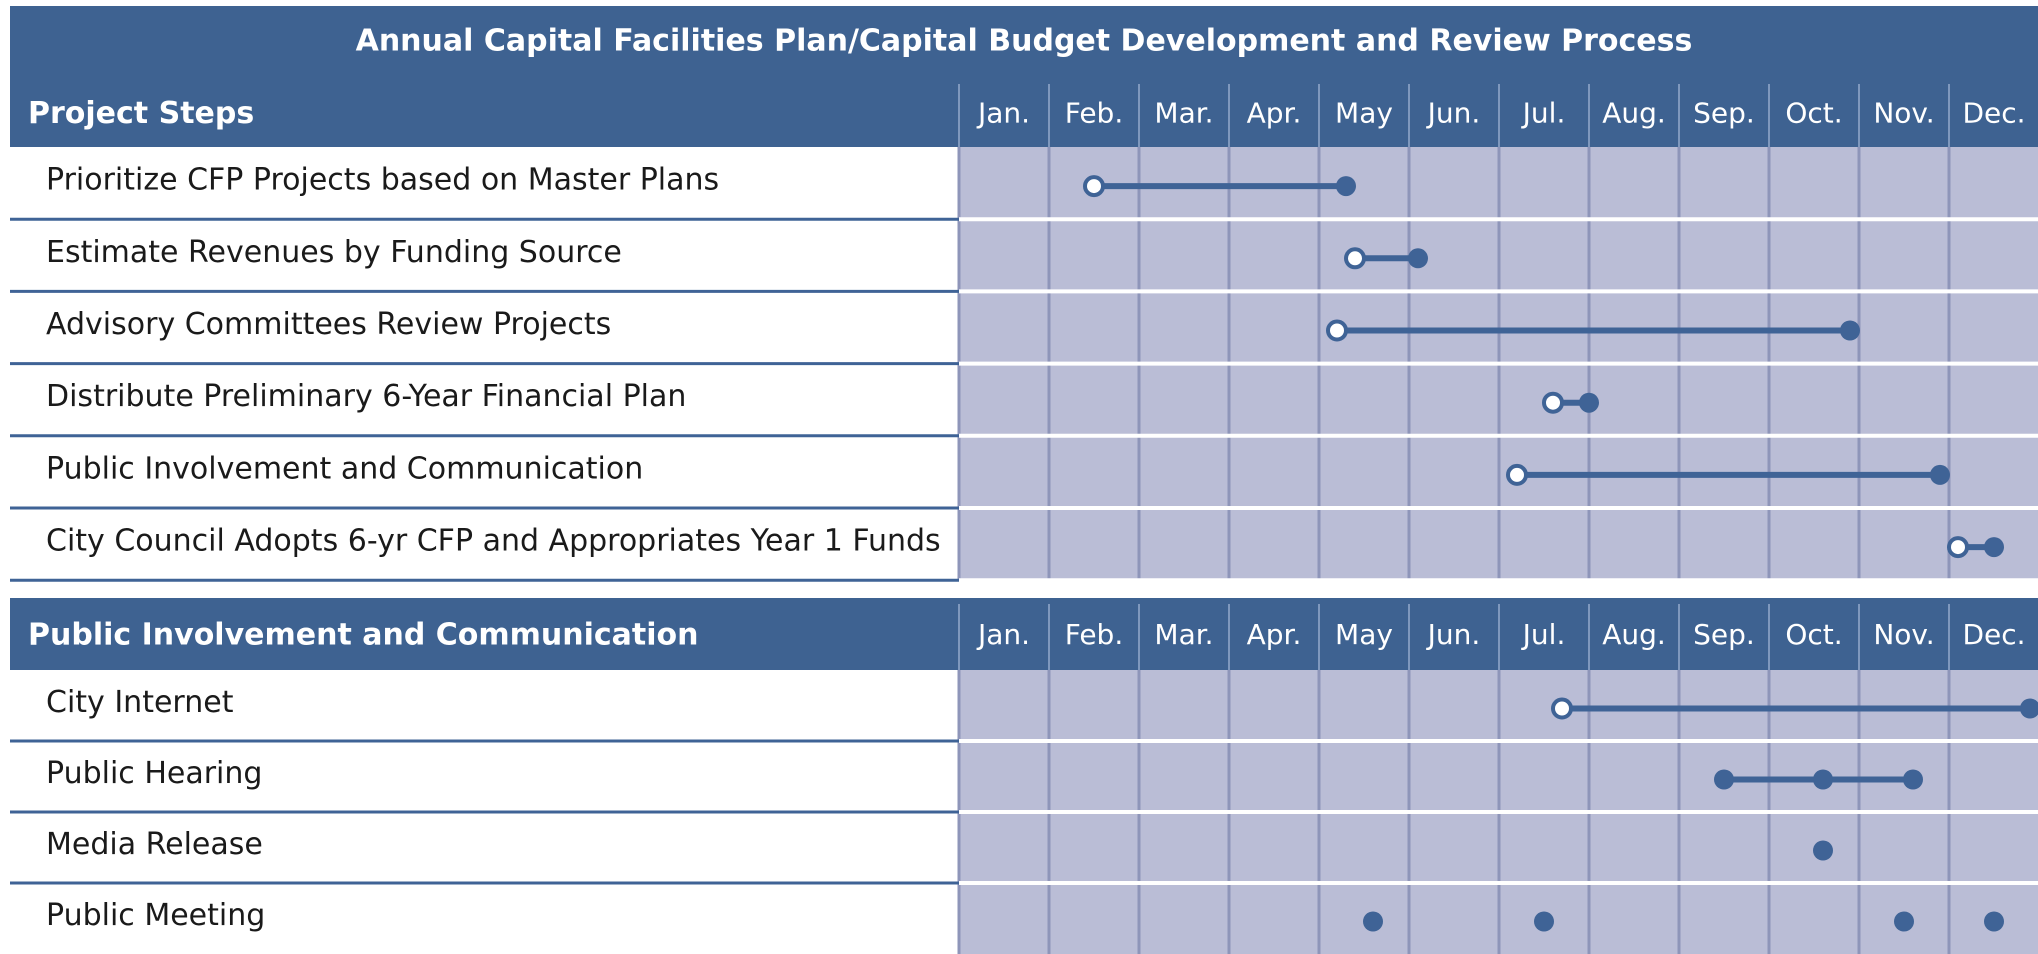 This screenshot has width=2038, height=954. Describe the element at coordinates (328, 324) in the screenshot. I see `row-label: Advisory Committees Review Projects` at that location.